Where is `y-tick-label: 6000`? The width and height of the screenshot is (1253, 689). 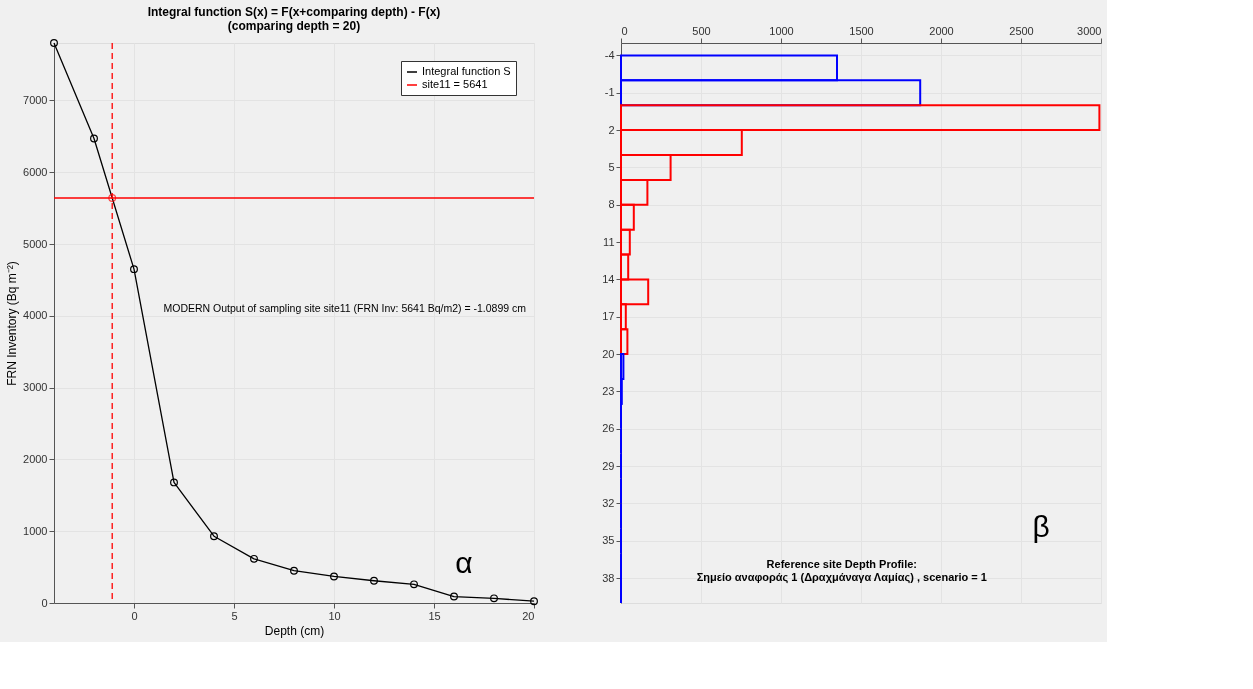 y-tick-label: 6000 is located at coordinates (35, 171).